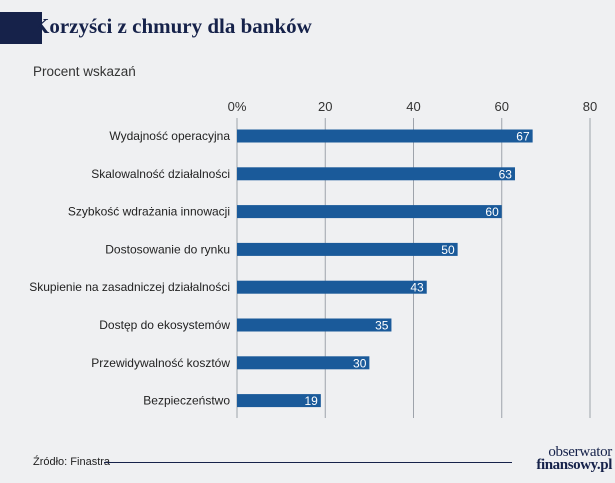  What do you see at coordinates (172, 26) in the screenshot?
I see `chart-title: Korzyści z chmury dla banków` at bounding box center [172, 26].